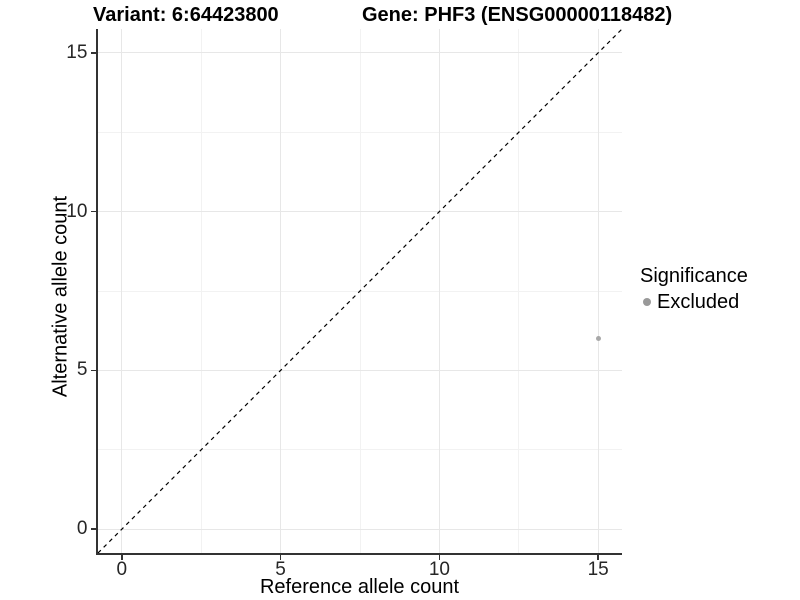 The image size is (800, 600). I want to click on legend-entry-label: Excluded, so click(698, 302).